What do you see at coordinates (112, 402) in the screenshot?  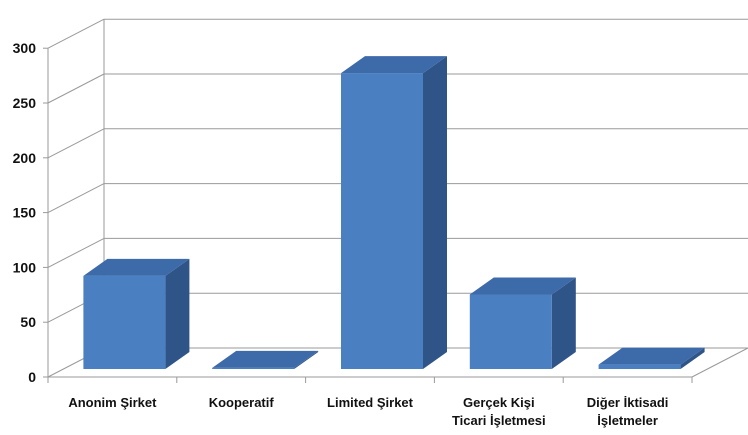 I see `category-label: Anonim Şirket` at bounding box center [112, 402].